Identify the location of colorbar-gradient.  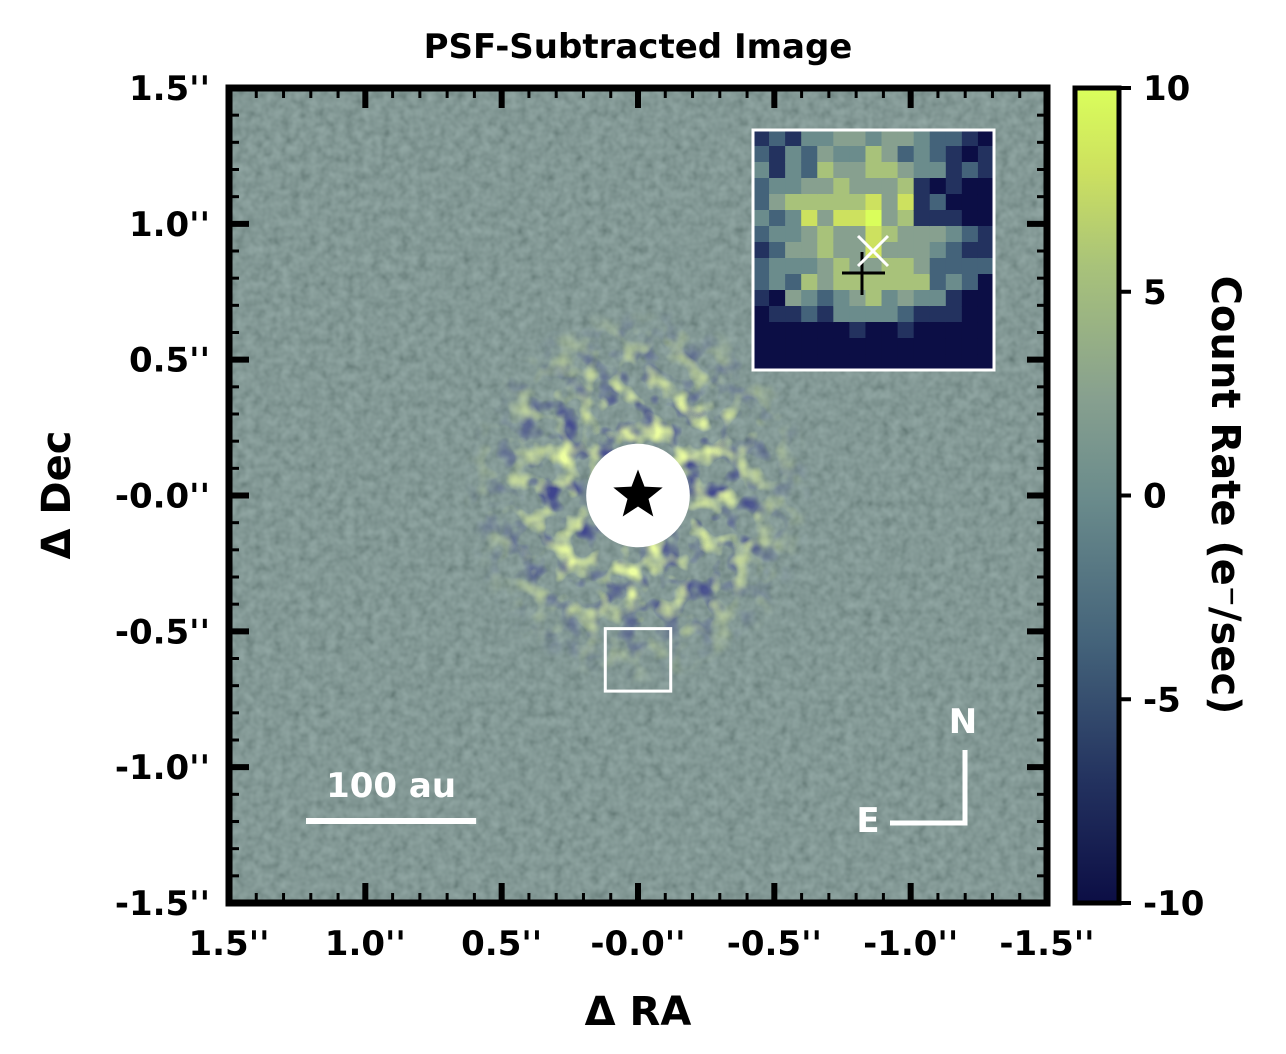
(1097, 495).